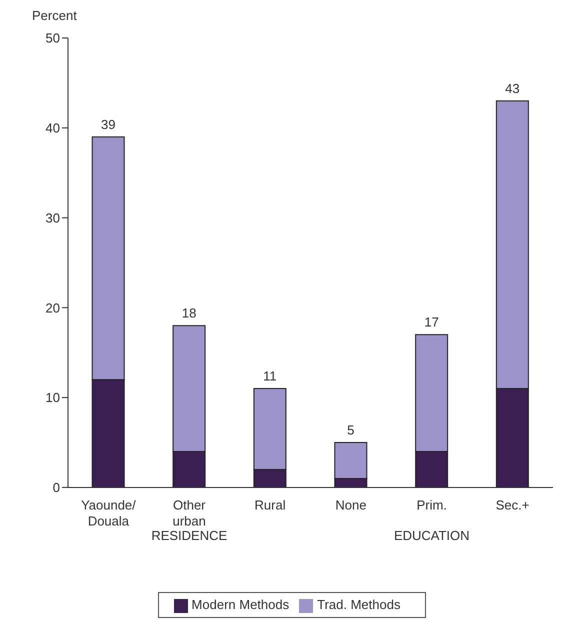 The image size is (581, 632). Describe the element at coordinates (108, 124) in the screenshot. I see `total-label: 39` at that location.